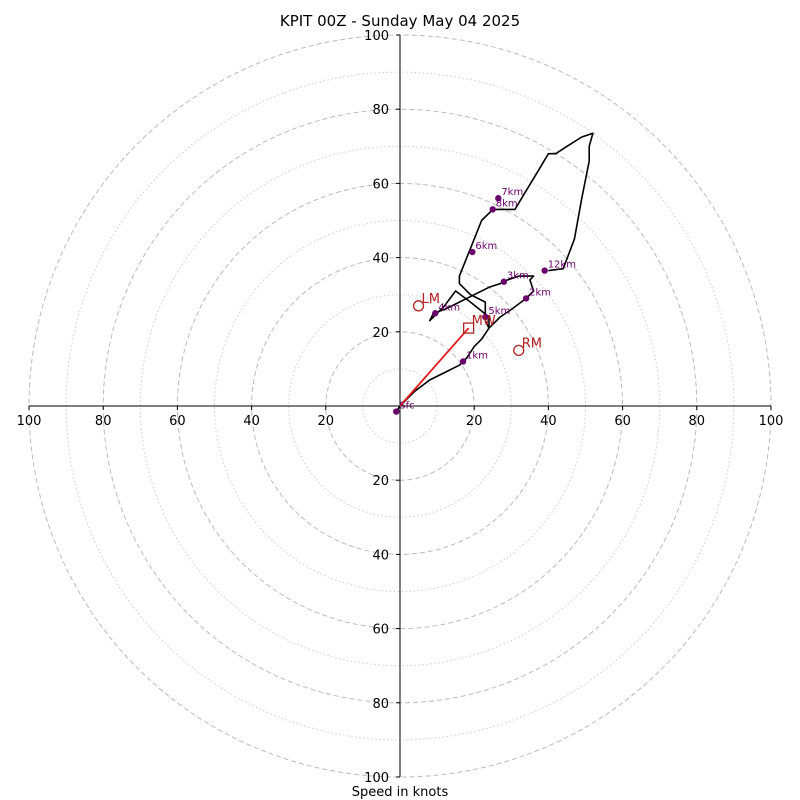  Describe the element at coordinates (499, 311) in the screenshot. I see `height-label: 5km` at that location.